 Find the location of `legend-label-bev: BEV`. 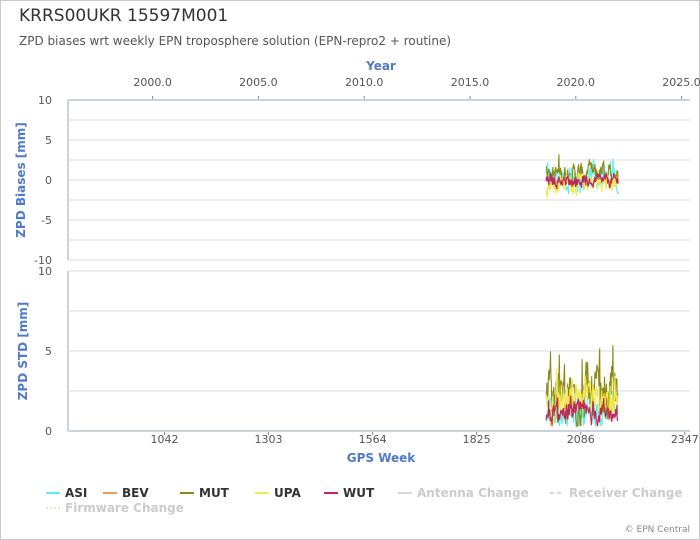

legend-label-bev: BEV is located at coordinates (135, 493).